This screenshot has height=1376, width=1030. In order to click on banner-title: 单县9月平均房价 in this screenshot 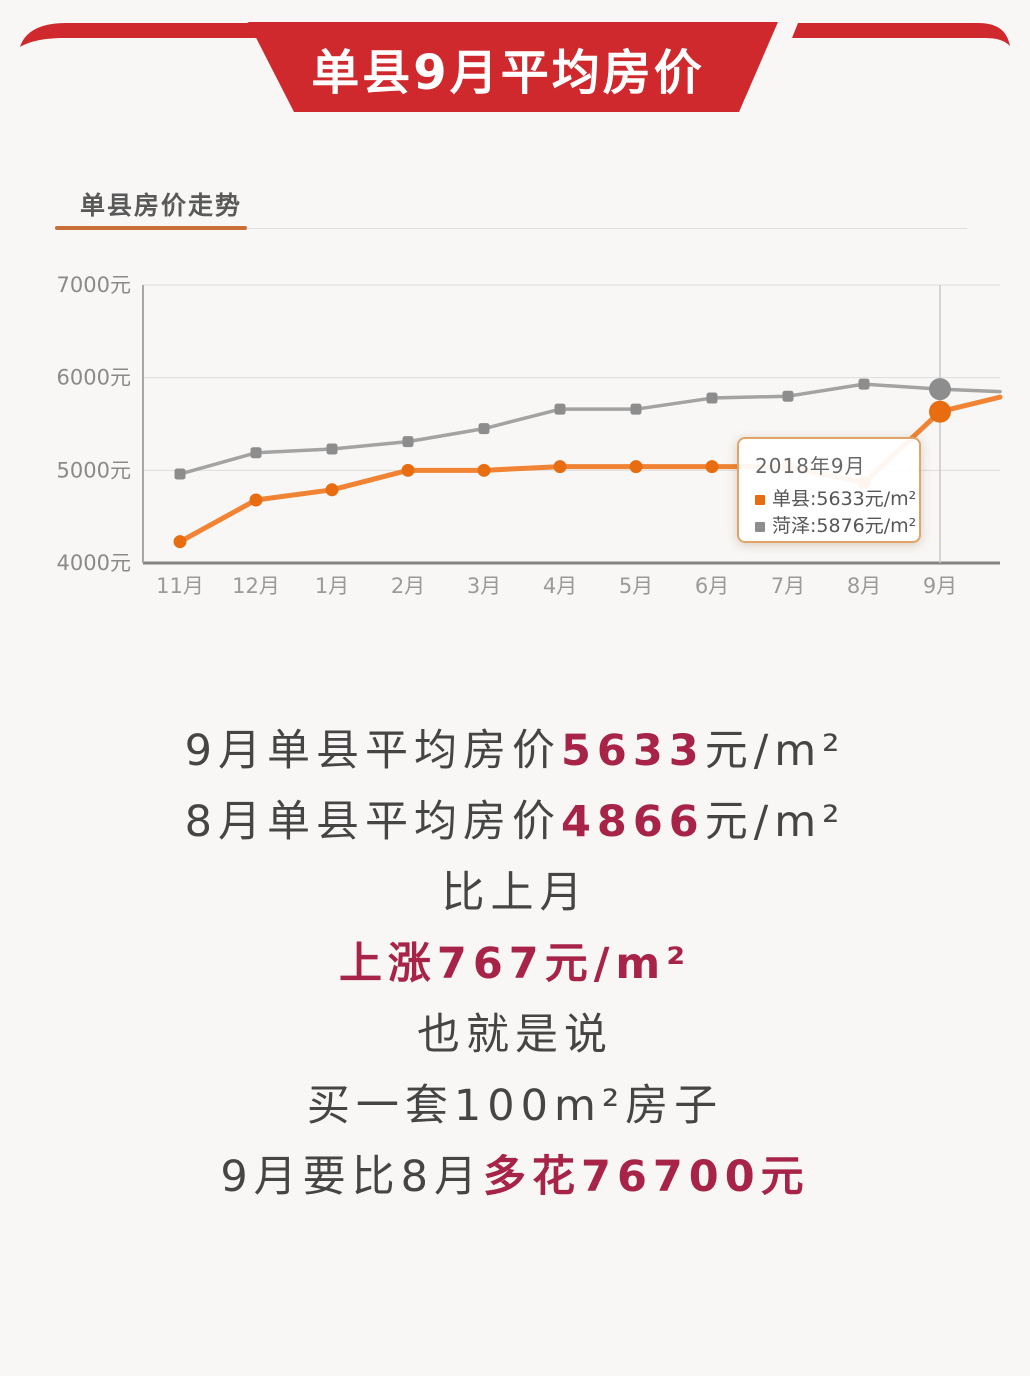, I will do `click(508, 73)`.